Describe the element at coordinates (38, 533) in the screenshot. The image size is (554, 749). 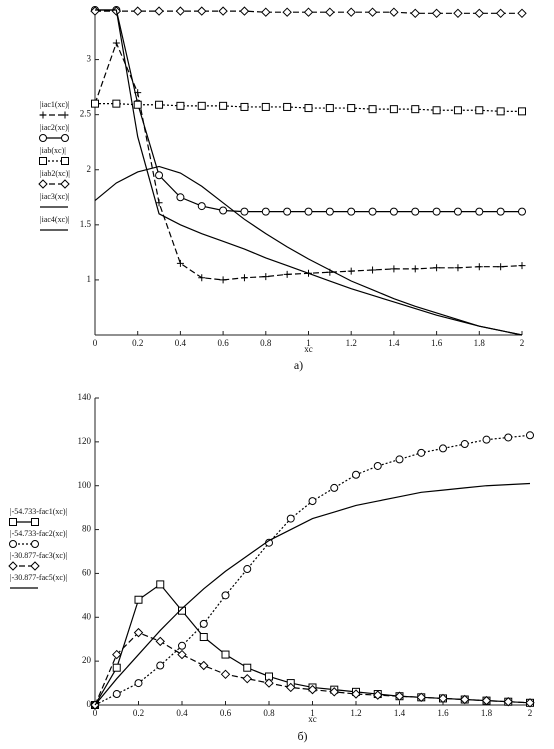
I see `legend-label: |-54.733-fac2(xc)|` at that location.